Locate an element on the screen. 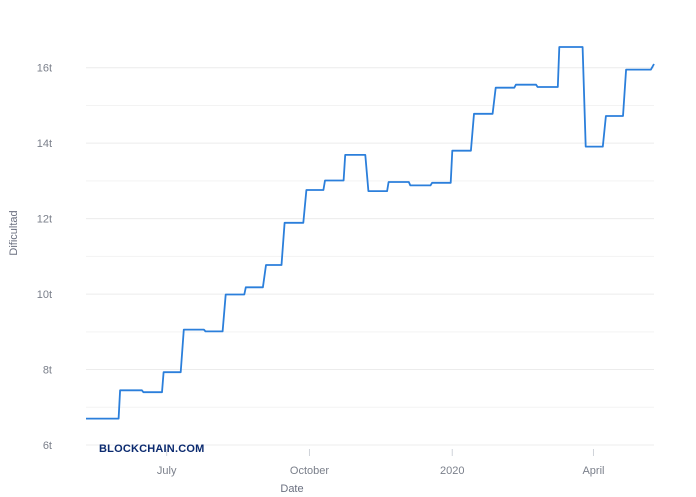 The image size is (696, 497). x-axis-ticks: July October 2020 April is located at coordinates (381, 471).